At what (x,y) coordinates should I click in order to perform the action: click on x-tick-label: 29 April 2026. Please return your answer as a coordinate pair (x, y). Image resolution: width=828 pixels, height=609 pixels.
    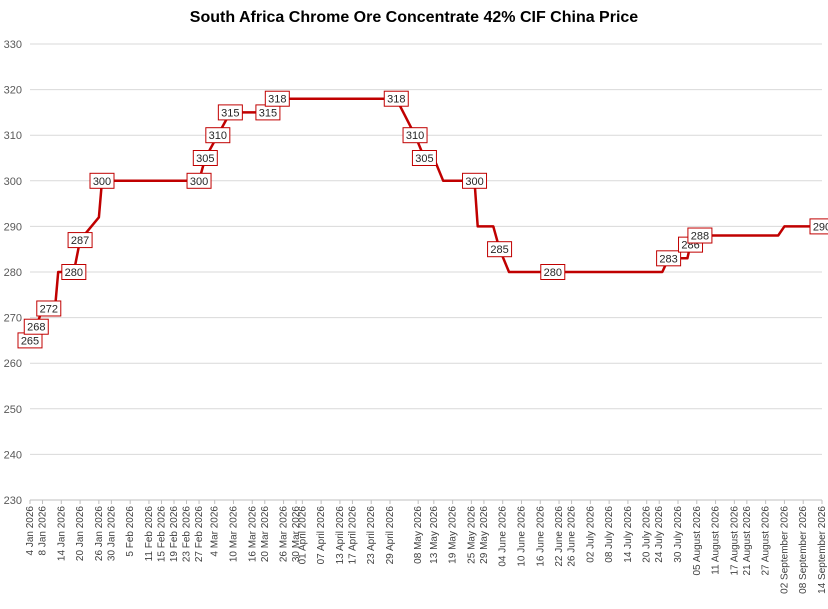
    Looking at the image, I should click on (390, 535).